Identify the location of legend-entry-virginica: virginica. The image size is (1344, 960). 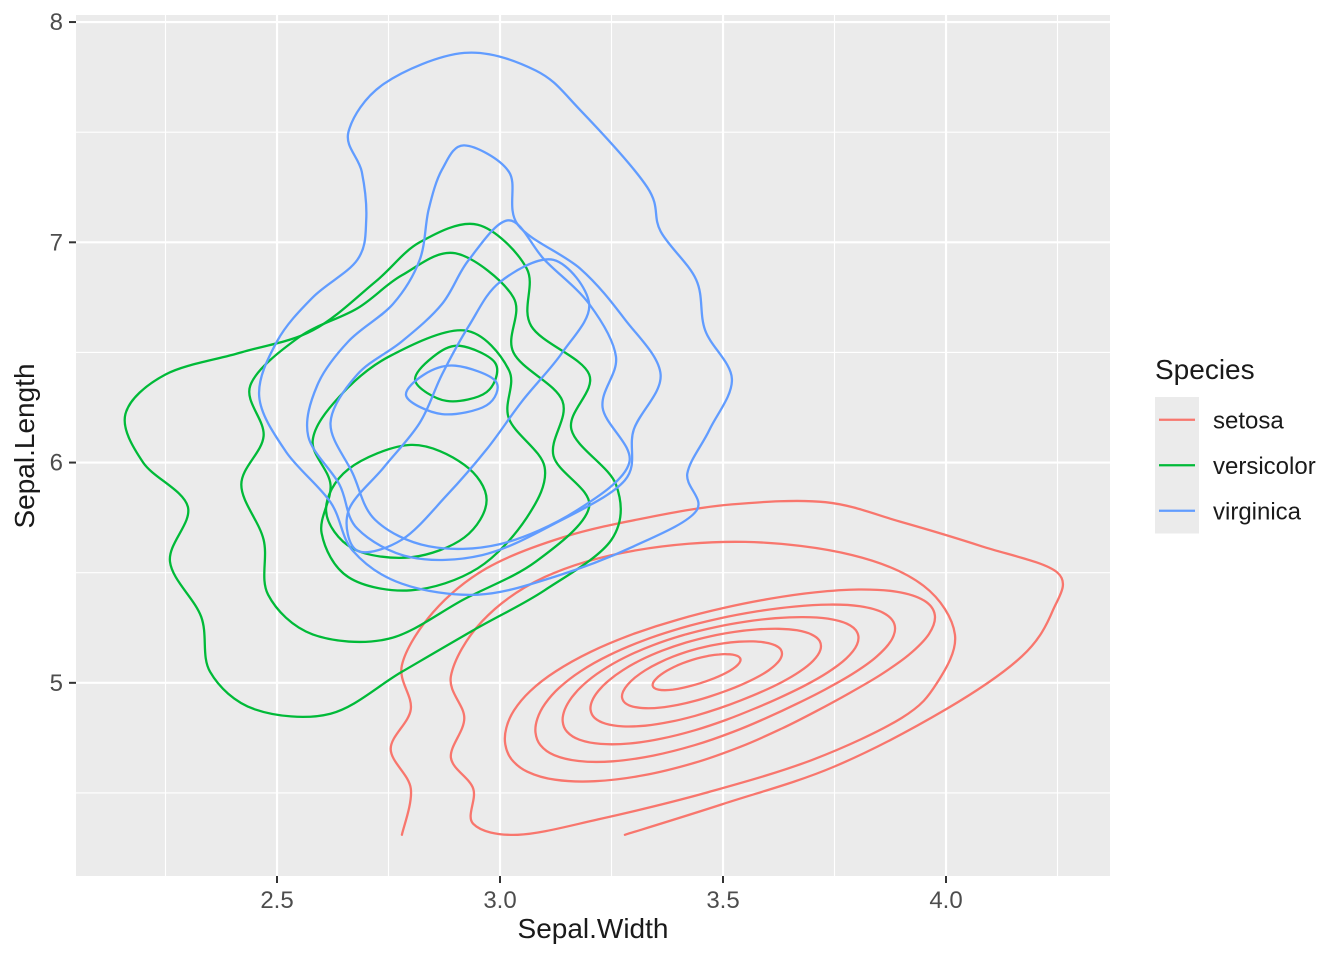
(1228, 511).